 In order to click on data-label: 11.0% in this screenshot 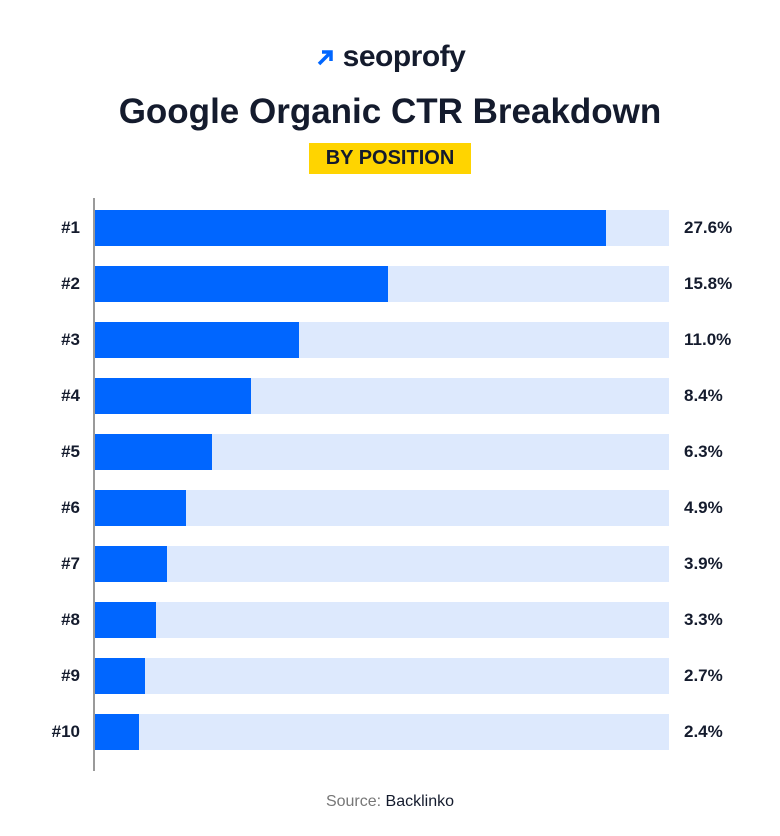, I will do `click(708, 339)`.